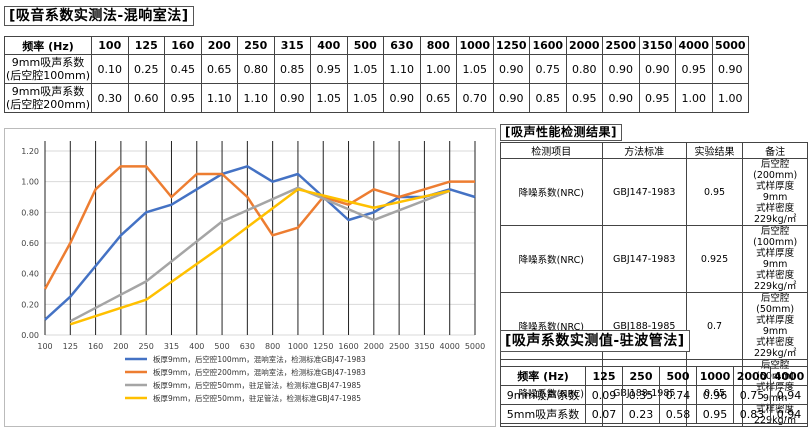 The width and height of the screenshot is (808, 430). I want to click on col-header-result: 实验结果, so click(714, 150).